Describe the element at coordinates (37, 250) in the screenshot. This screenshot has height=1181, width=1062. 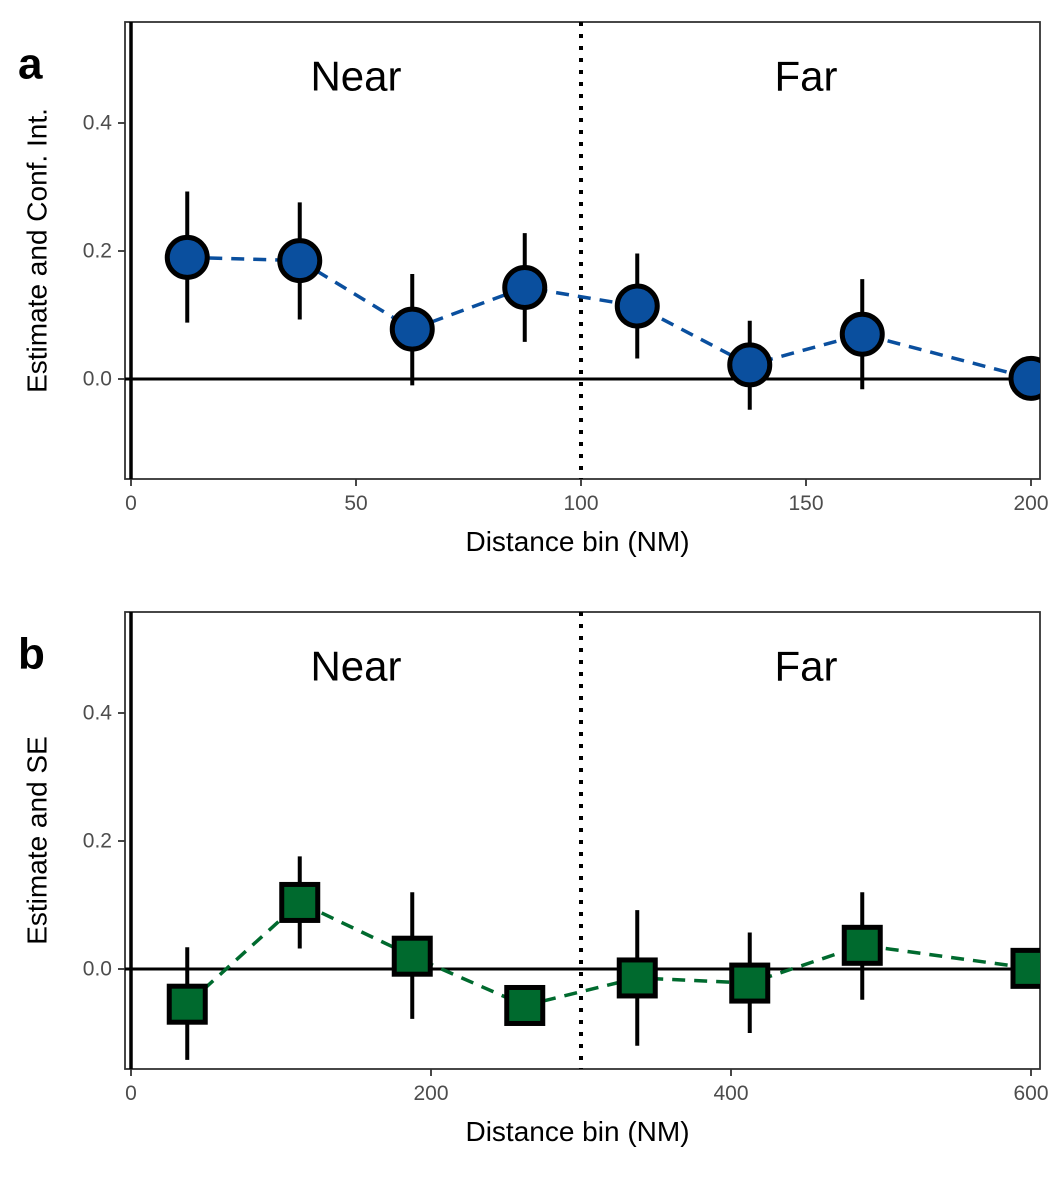
I see `y-axis-title: Estimate and Conf. Int.` at that location.